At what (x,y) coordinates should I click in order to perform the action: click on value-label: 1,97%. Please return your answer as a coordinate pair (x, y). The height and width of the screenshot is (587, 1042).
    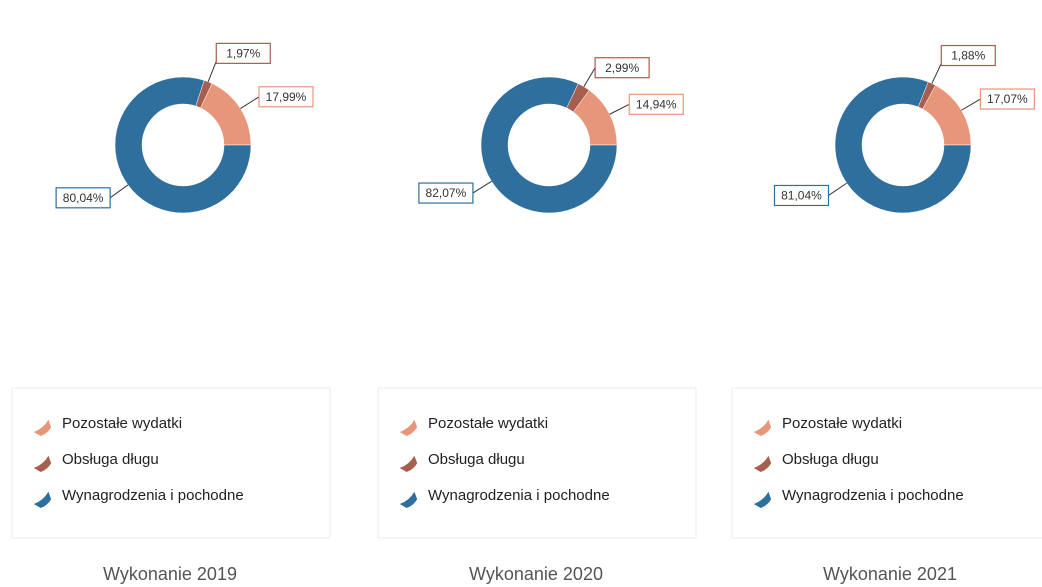
    Looking at the image, I should click on (243, 54).